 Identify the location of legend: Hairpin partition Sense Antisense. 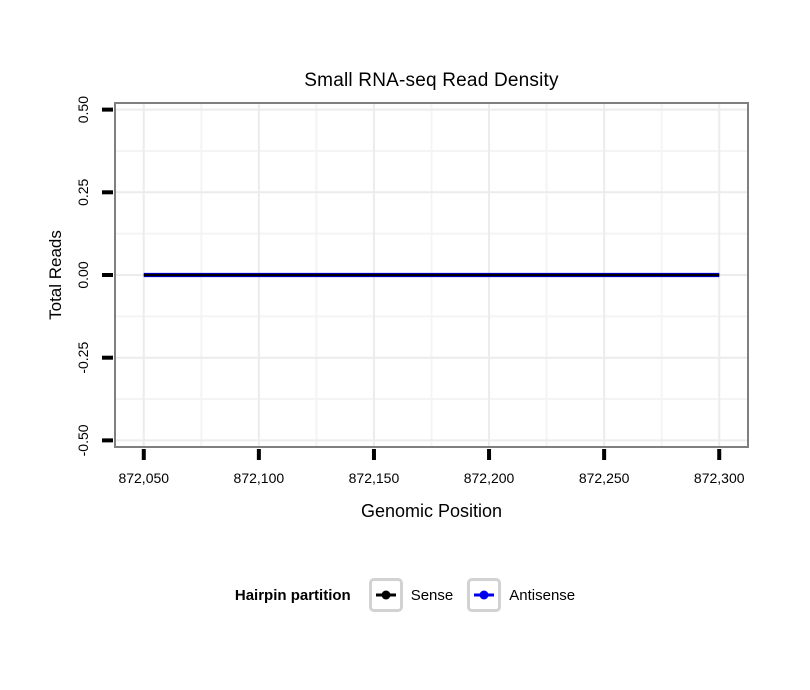
(405, 595).